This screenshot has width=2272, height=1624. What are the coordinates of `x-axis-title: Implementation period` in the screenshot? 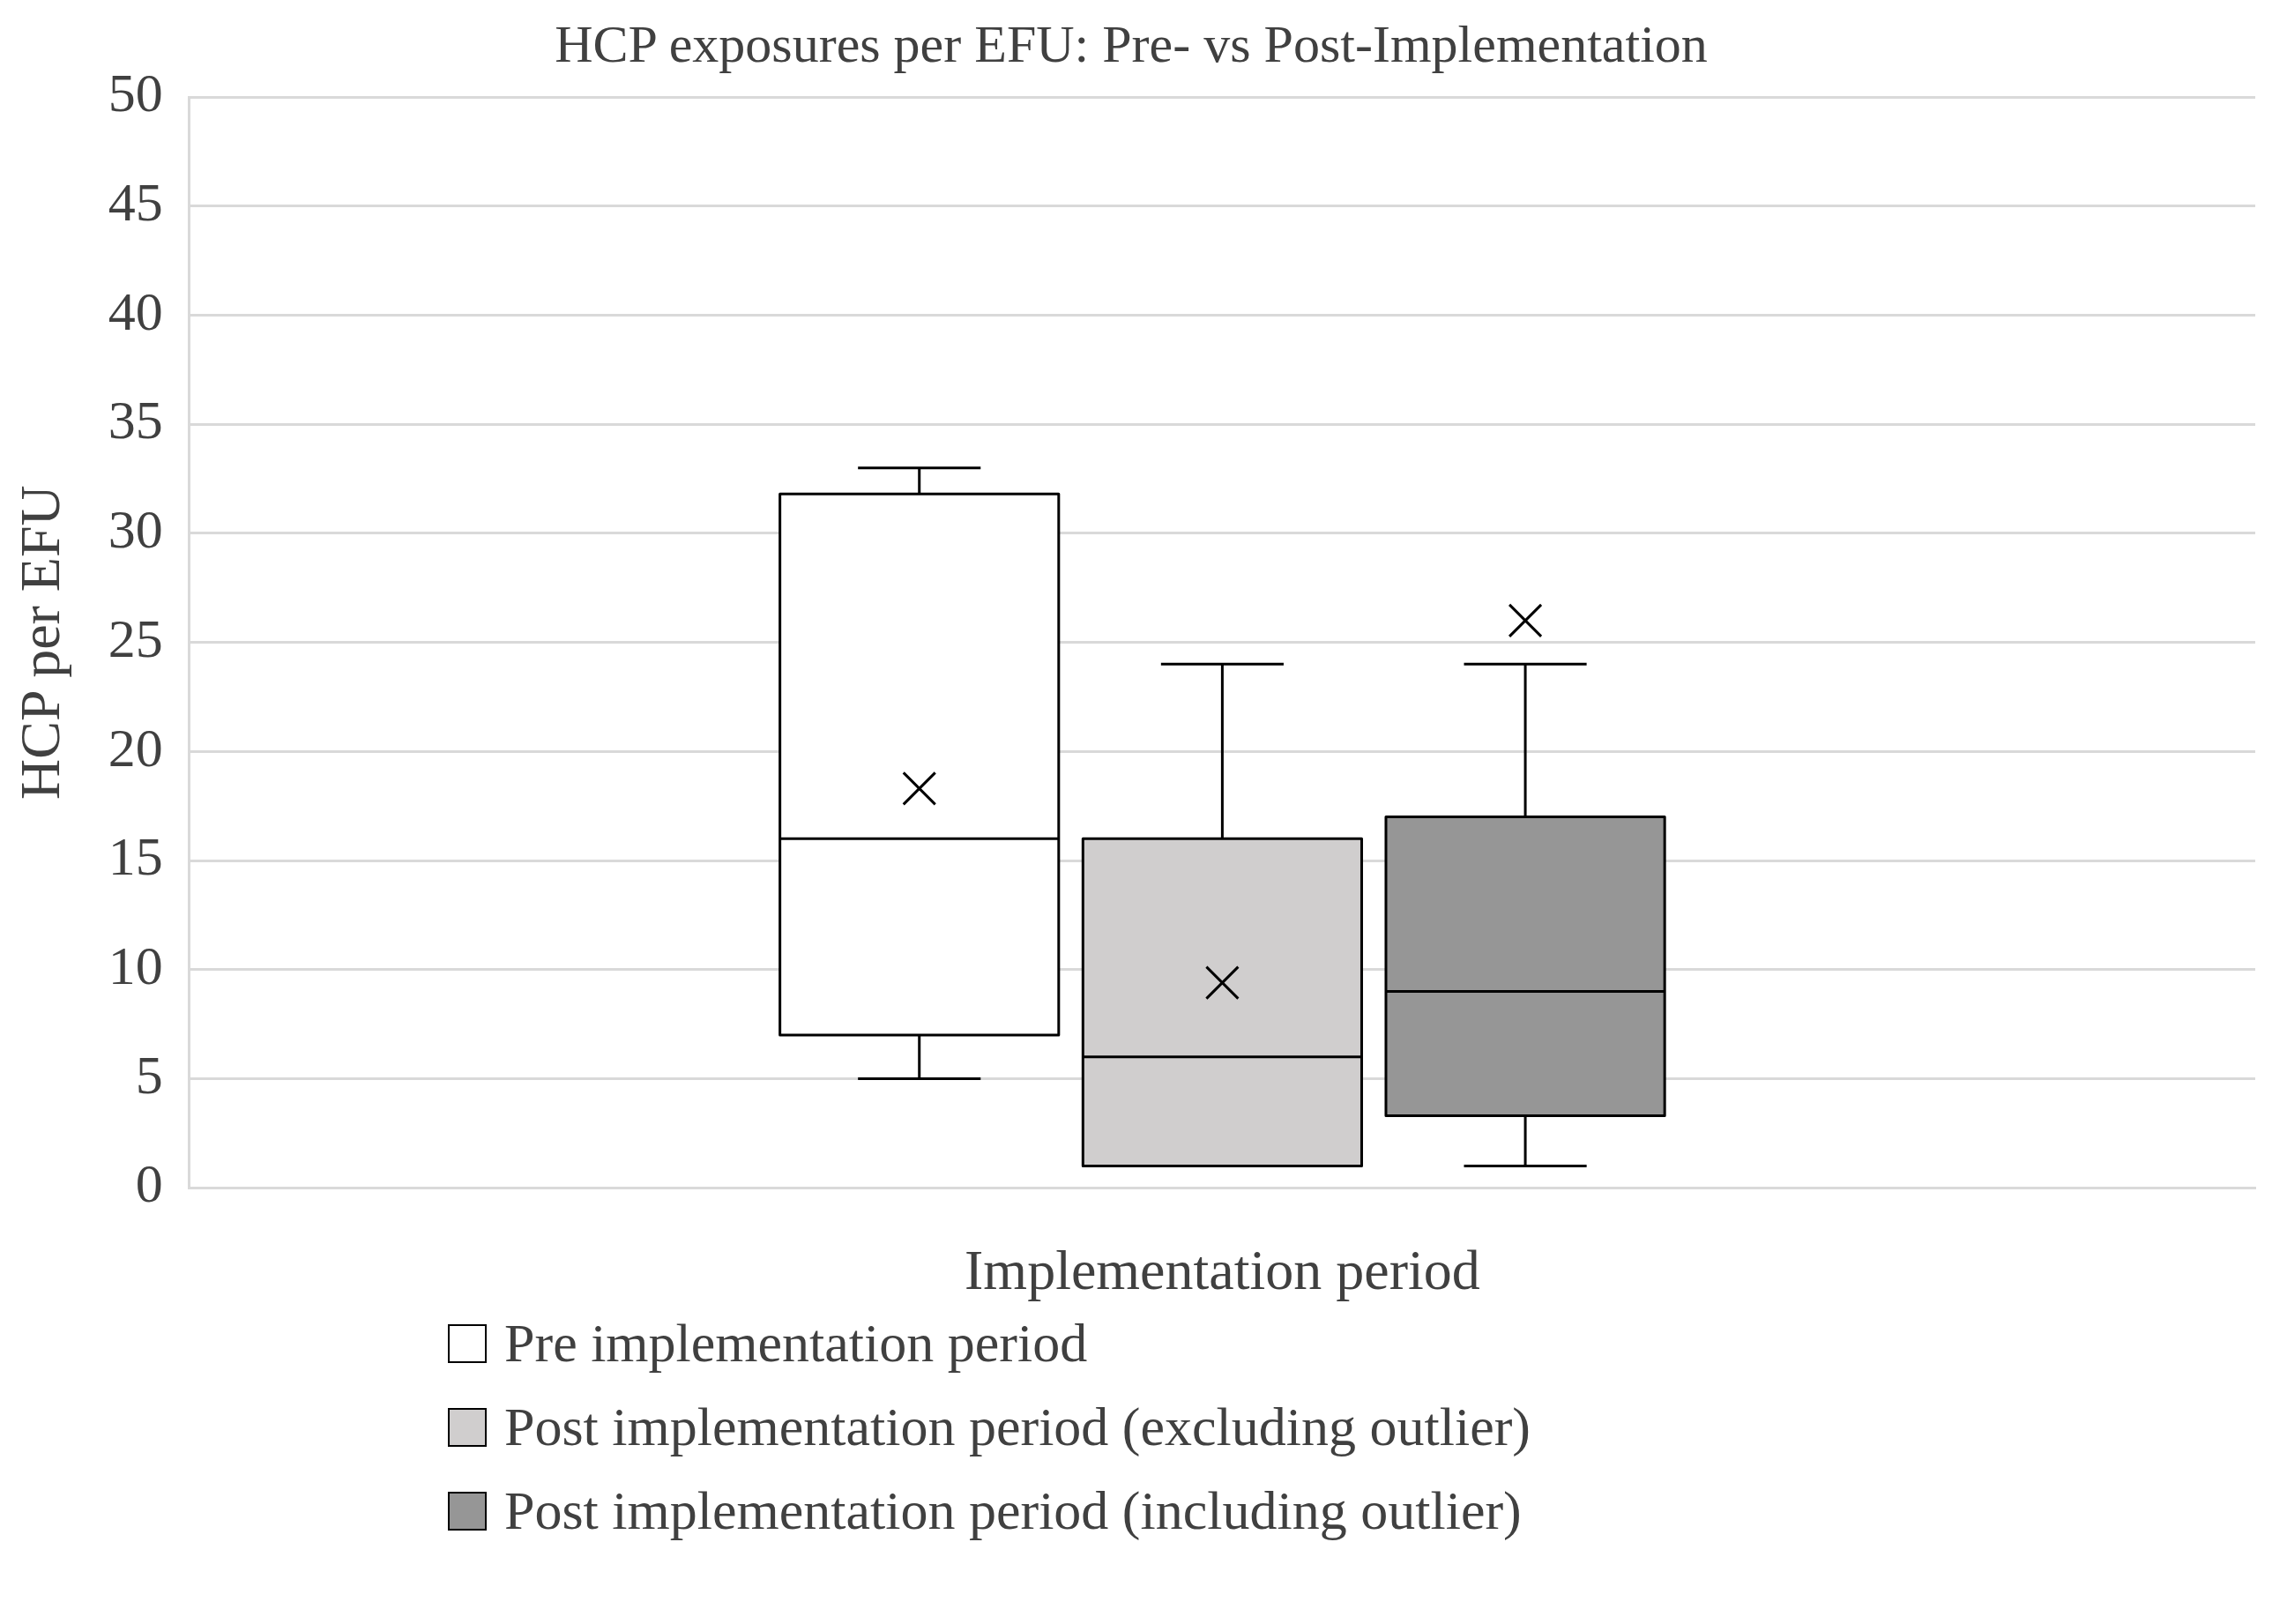 It's located at (1222, 1270).